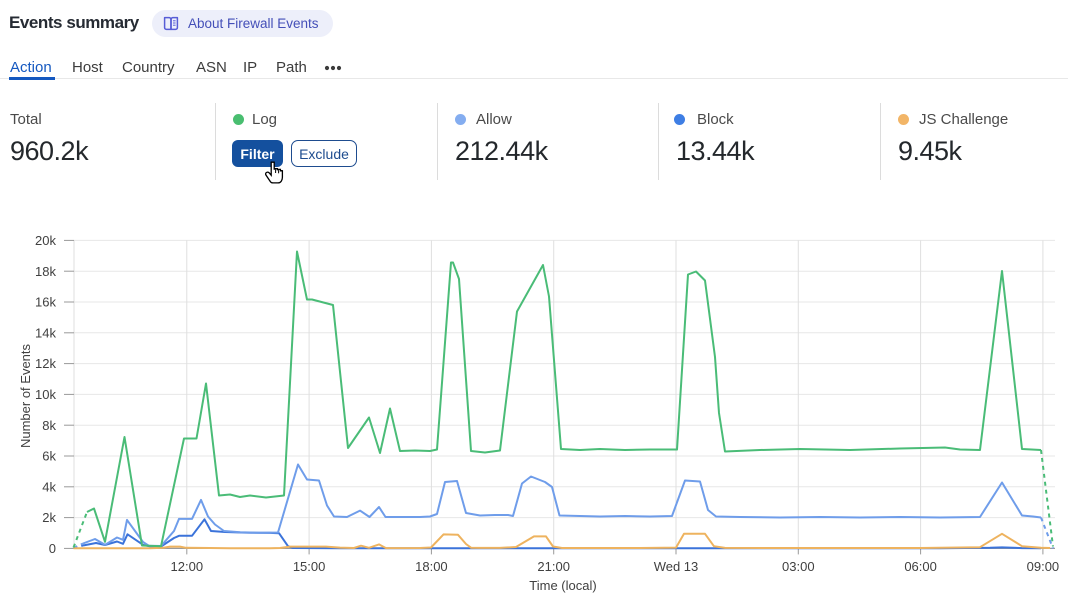 Image resolution: width=1068 pixels, height=598 pixels. I want to click on svg-text: 09:00, so click(1043, 566).